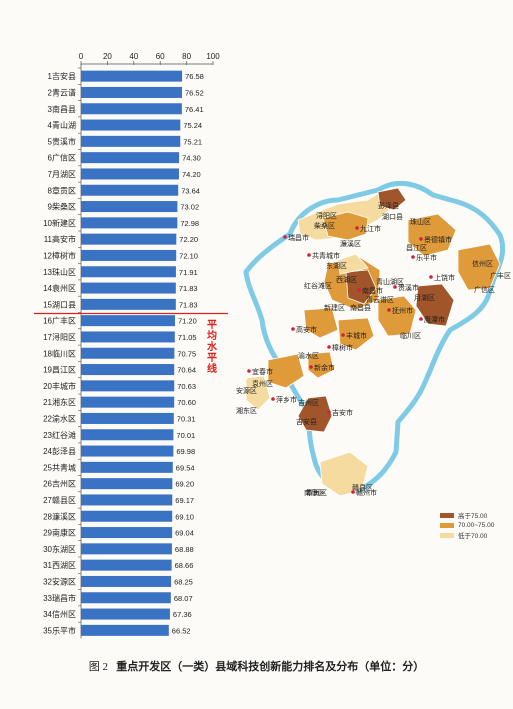 This screenshot has width=513, height=709. I want to click on map-region-label: 南昌市, so click(372, 290).